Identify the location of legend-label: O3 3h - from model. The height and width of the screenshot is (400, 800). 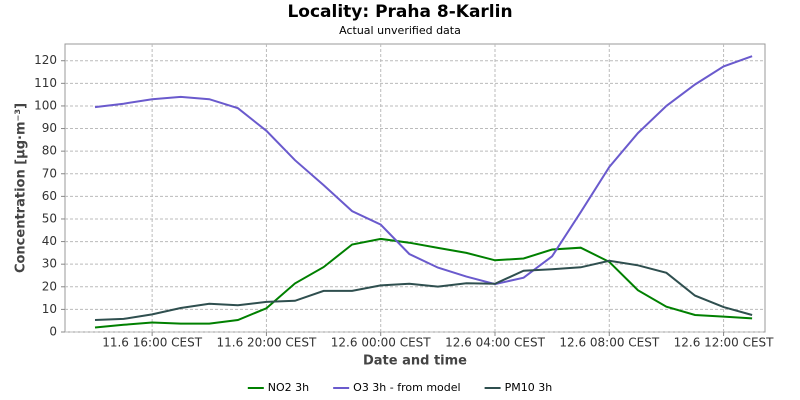
(406, 387).